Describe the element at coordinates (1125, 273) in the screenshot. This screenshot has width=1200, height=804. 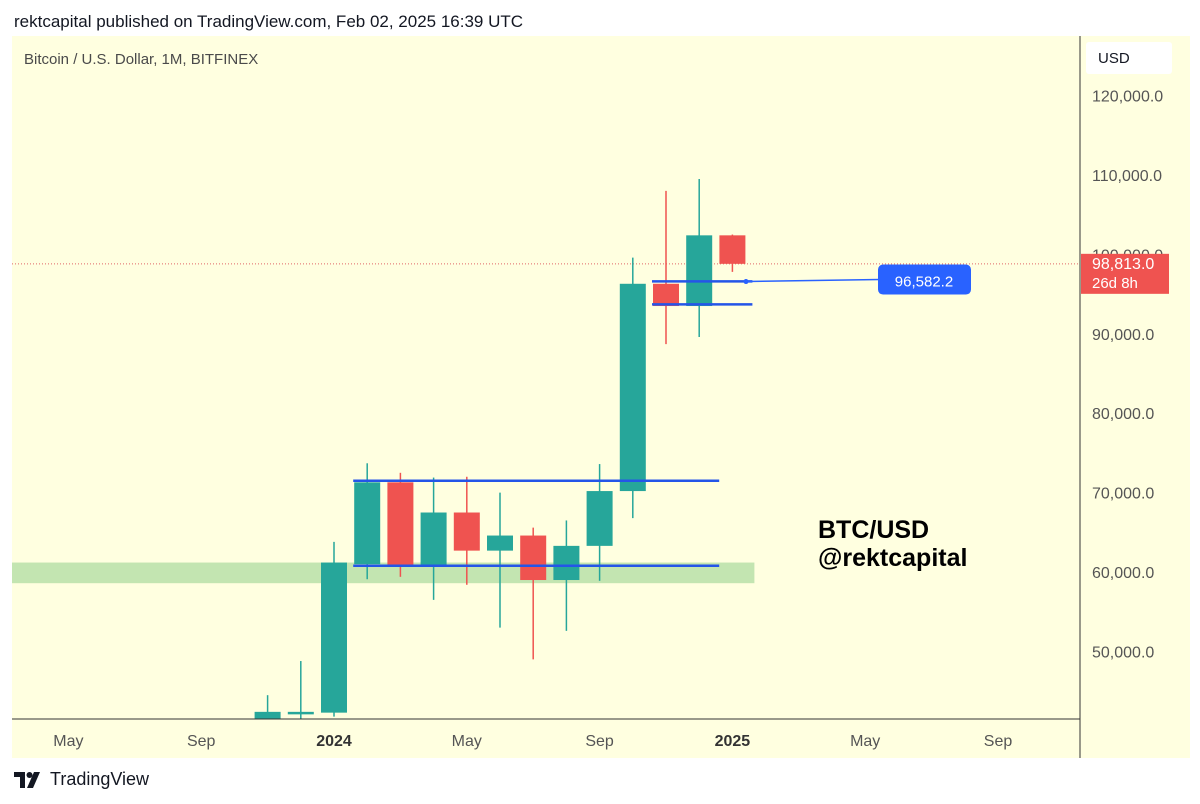
I see `last-price-label-bg` at that location.